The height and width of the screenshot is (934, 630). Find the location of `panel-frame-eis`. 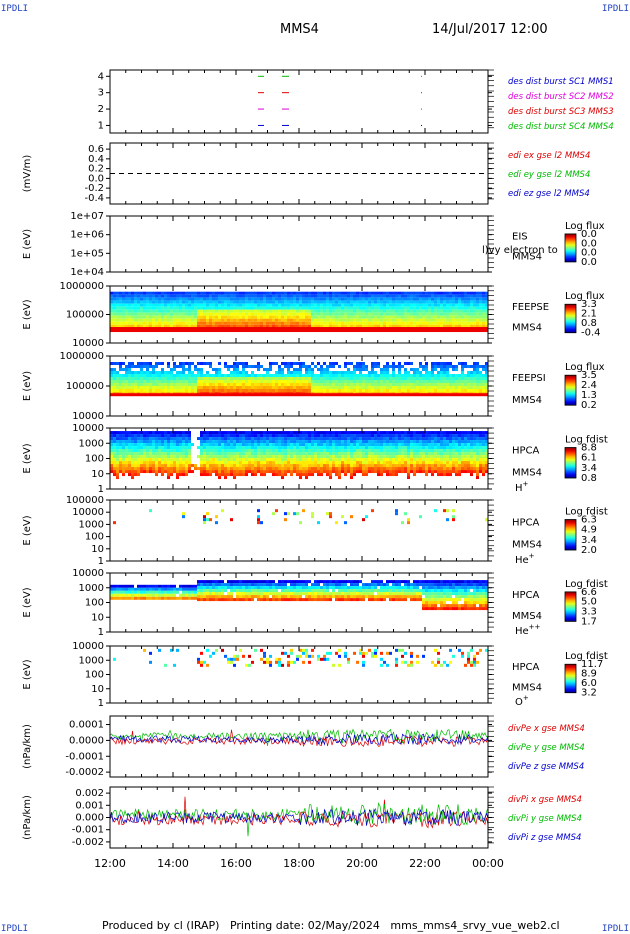

panel-frame-eis is located at coordinates (299, 244).